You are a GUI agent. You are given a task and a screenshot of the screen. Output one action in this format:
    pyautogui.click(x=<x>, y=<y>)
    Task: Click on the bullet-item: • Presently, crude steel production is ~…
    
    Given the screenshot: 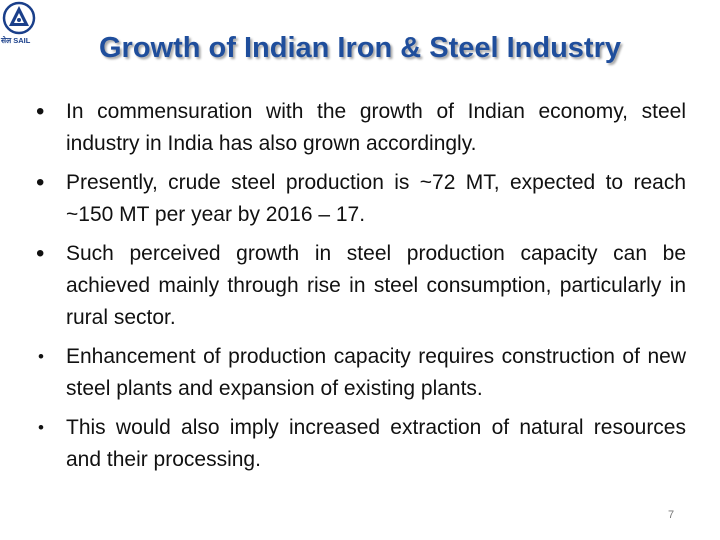 What is the action you would take?
    pyautogui.click(x=361, y=199)
    